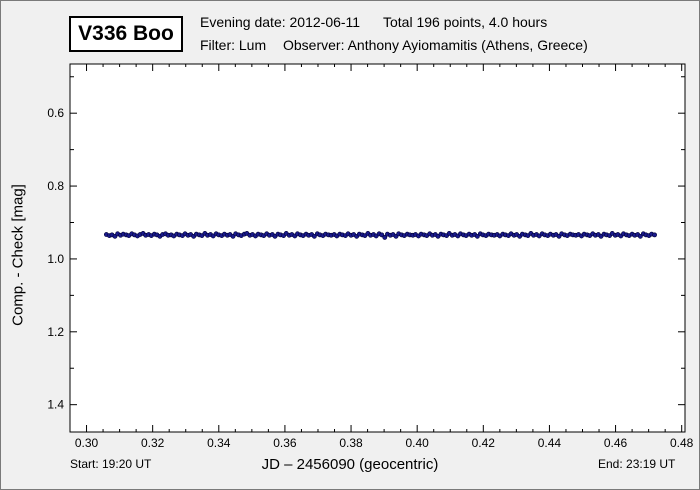 Image resolution: width=700 pixels, height=490 pixels. Describe the element at coordinates (153, 443) in the screenshot. I see `x-tick-label: 0.32` at that location.